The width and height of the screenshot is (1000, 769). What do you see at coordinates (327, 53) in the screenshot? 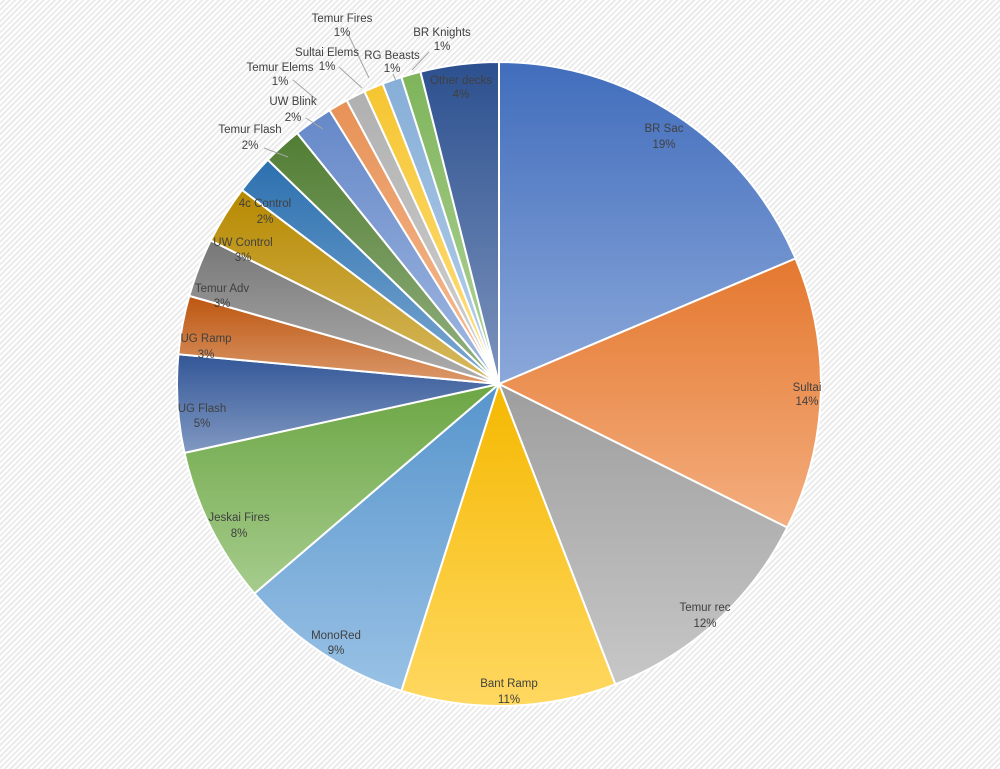
I see `slice-label-name: Sultai Elems` at bounding box center [327, 53].